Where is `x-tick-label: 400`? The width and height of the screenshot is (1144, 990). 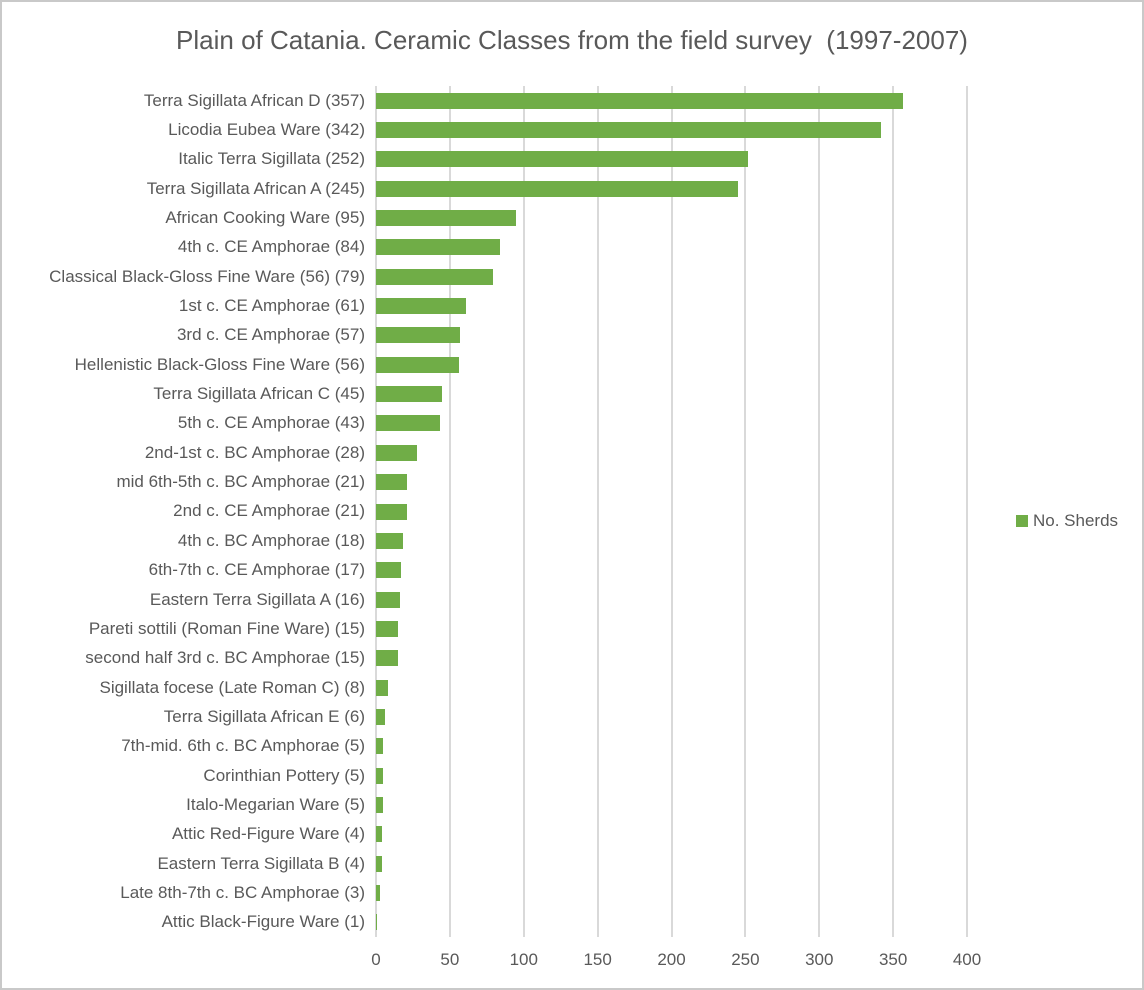 x-tick-label: 400 is located at coordinates (967, 959).